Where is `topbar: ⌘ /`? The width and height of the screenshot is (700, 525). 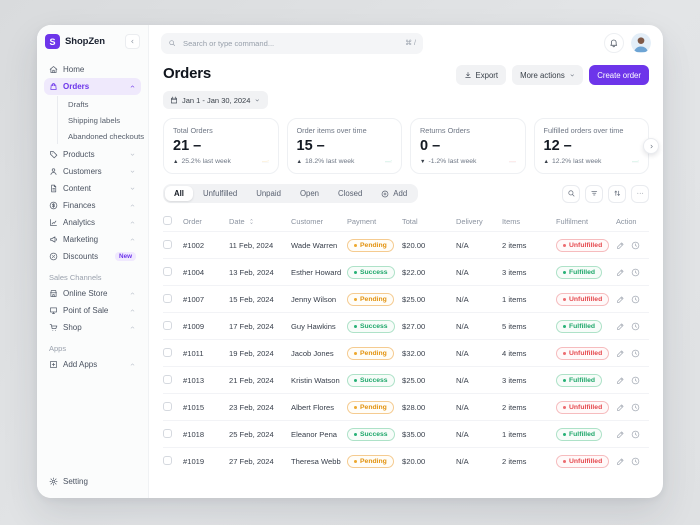
topbar: ⌘ / is located at coordinates (406, 43).